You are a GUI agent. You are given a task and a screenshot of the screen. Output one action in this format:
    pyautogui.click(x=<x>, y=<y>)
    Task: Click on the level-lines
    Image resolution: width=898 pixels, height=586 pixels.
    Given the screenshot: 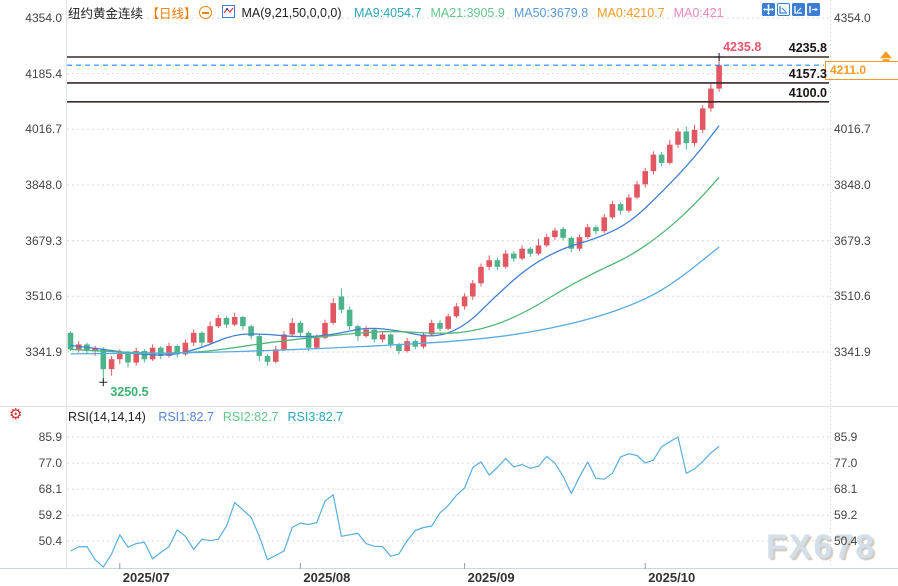 What is the action you would take?
    pyautogui.click(x=448, y=79)
    